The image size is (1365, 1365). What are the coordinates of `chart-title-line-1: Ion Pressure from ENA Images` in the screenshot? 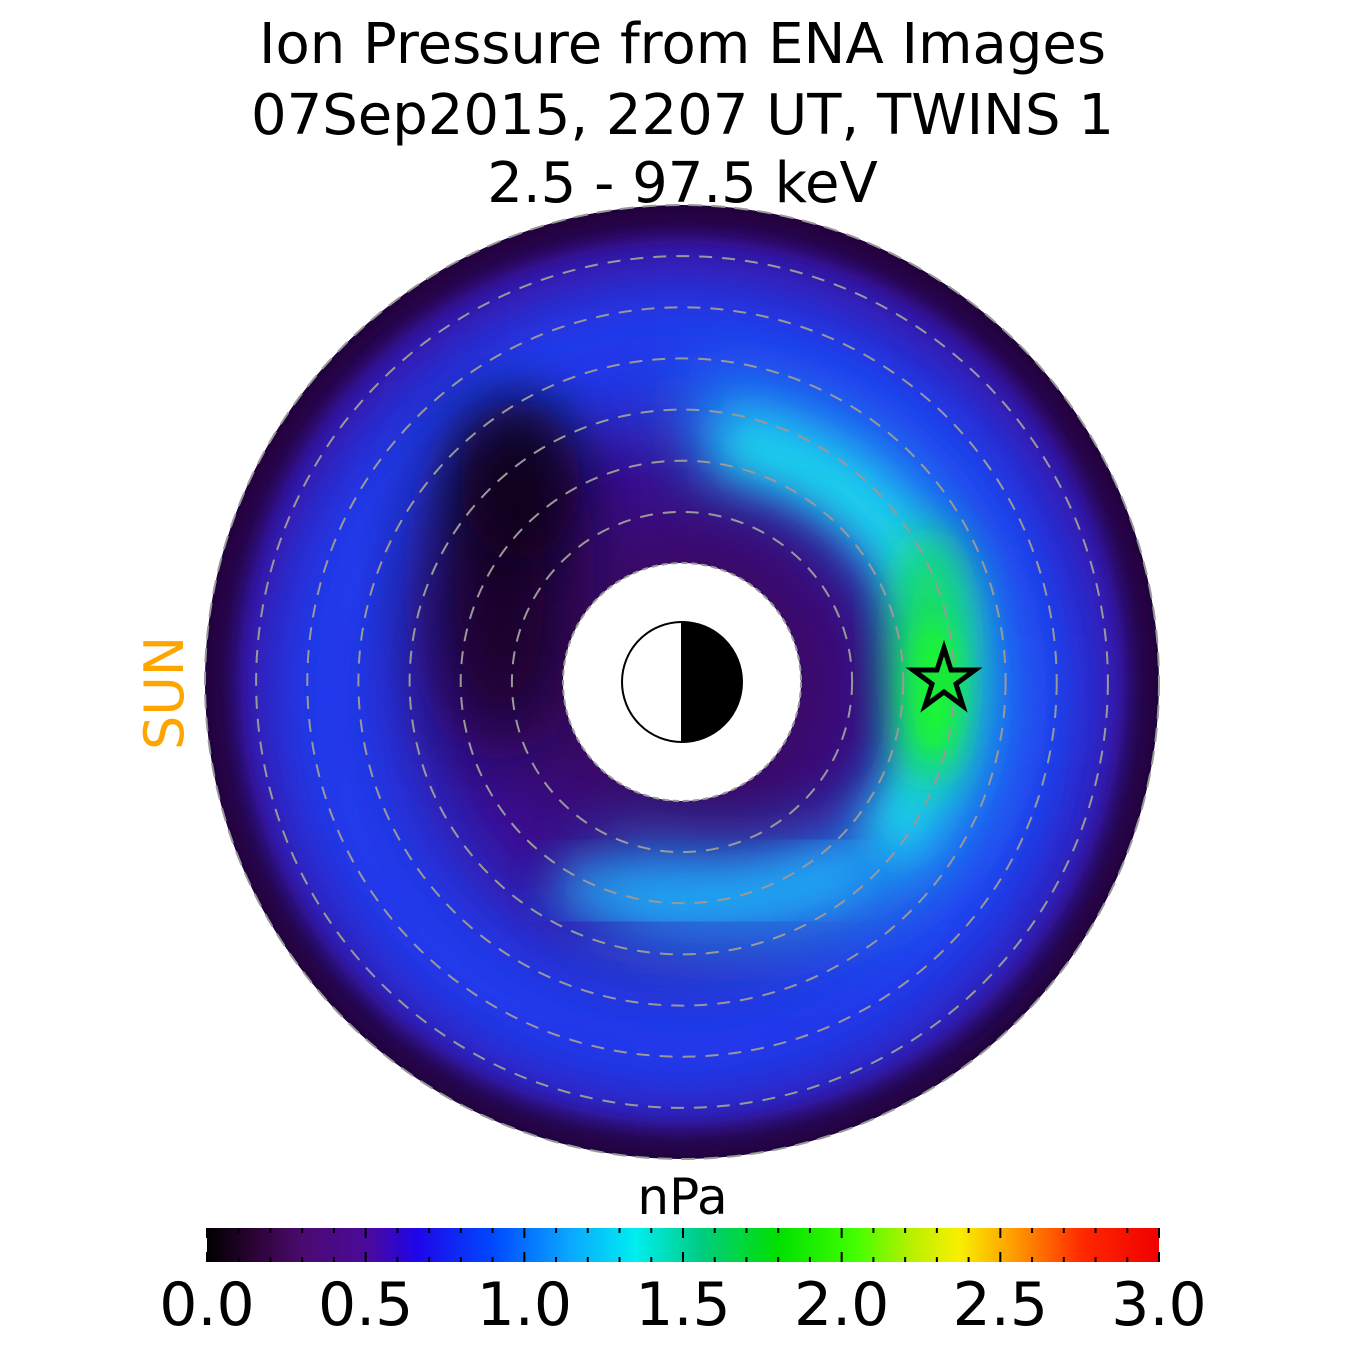 It's located at (682, 44).